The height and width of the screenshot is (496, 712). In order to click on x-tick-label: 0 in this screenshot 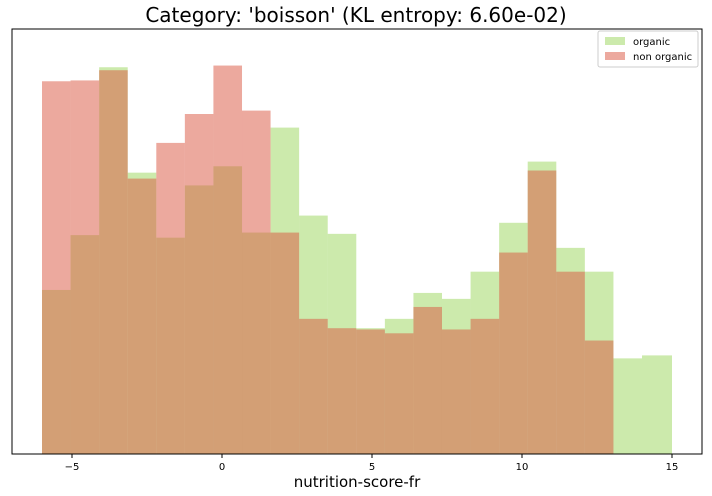, I will do `click(222, 467)`.